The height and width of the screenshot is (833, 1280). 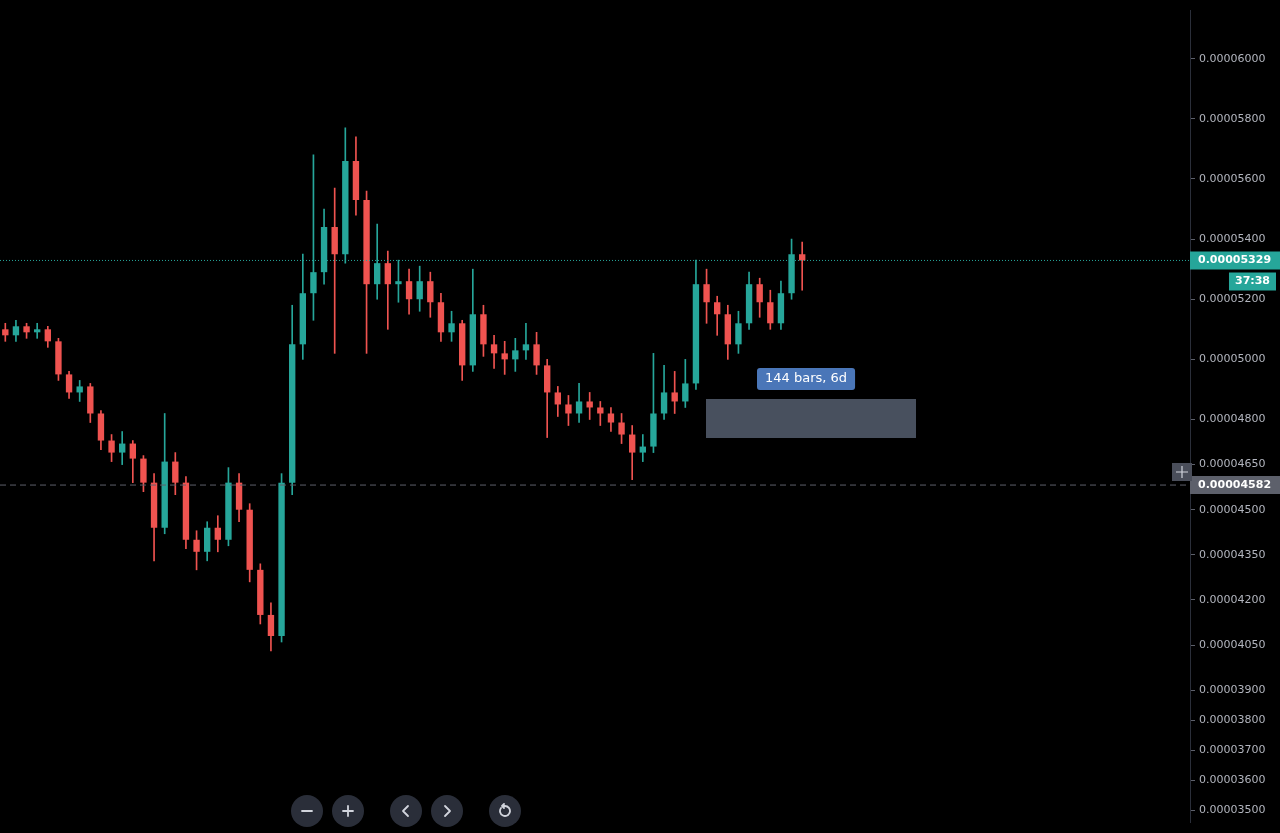 I want to click on y-tick-label: 0.00005200, so click(x=1232, y=299).